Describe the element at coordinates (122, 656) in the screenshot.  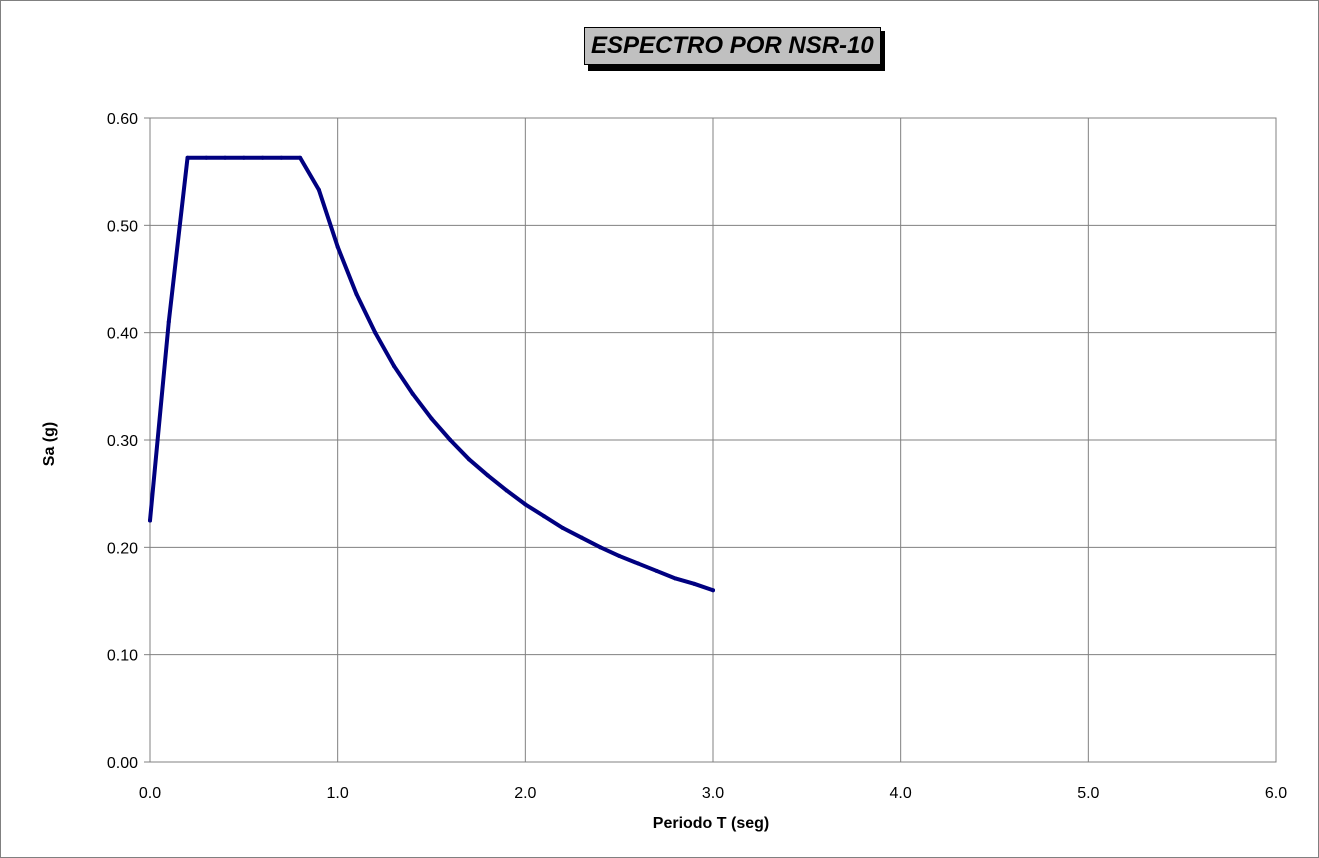
I see `y-tick-label: 0.10` at that location.